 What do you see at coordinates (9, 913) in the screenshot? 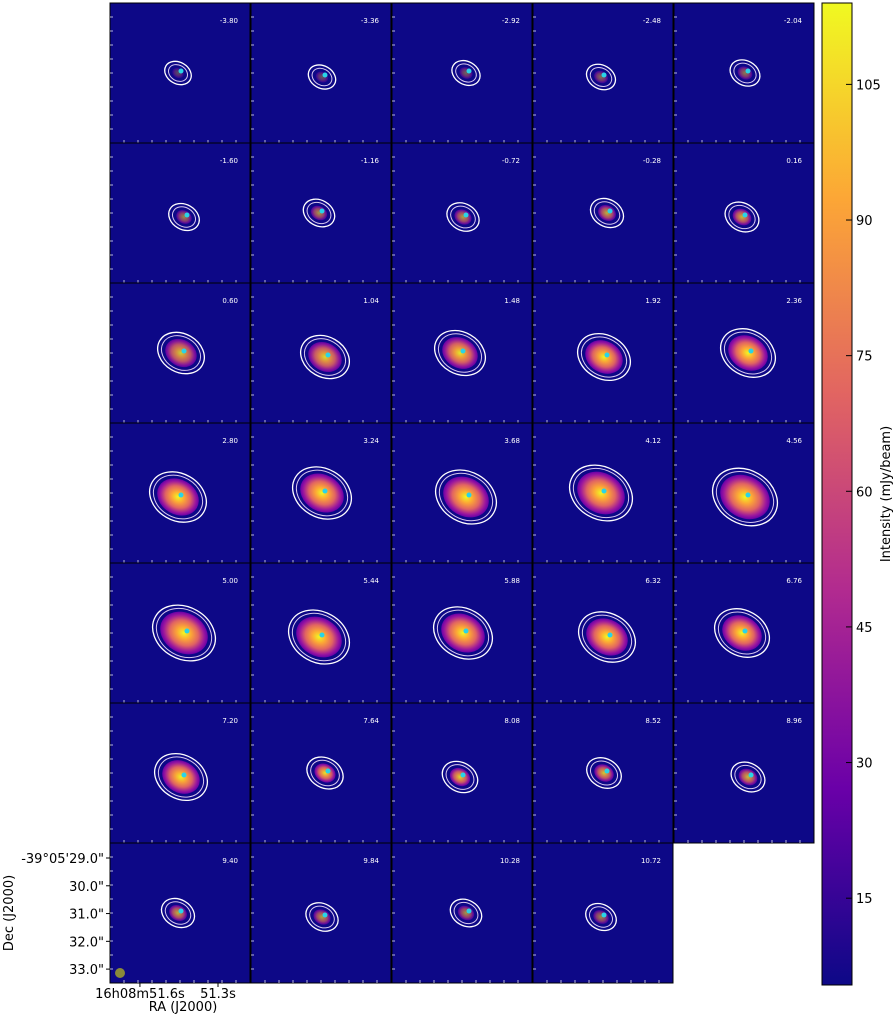
I see `y-axis-label: Dec (J2000)` at bounding box center [9, 913].